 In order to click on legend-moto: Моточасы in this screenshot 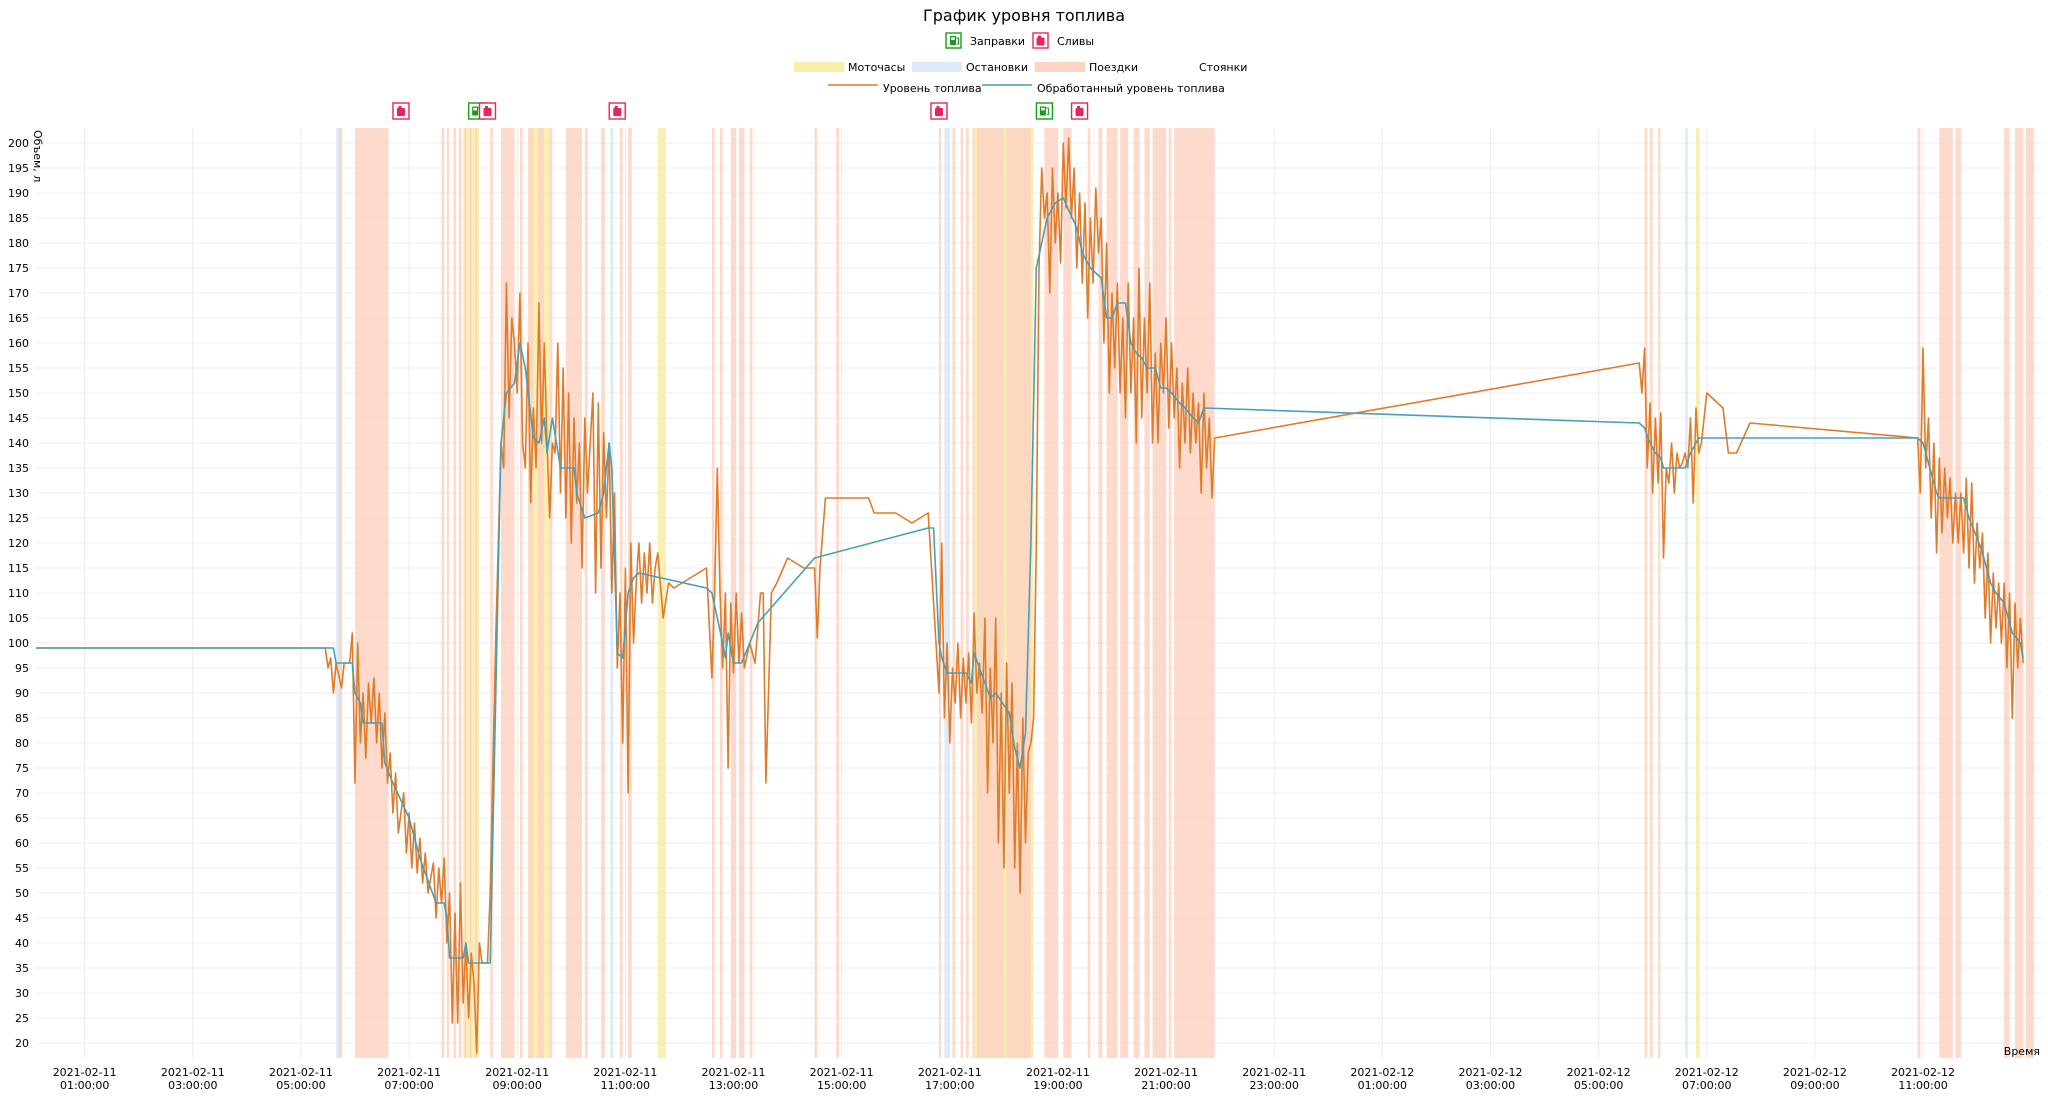, I will do `click(849, 67)`.